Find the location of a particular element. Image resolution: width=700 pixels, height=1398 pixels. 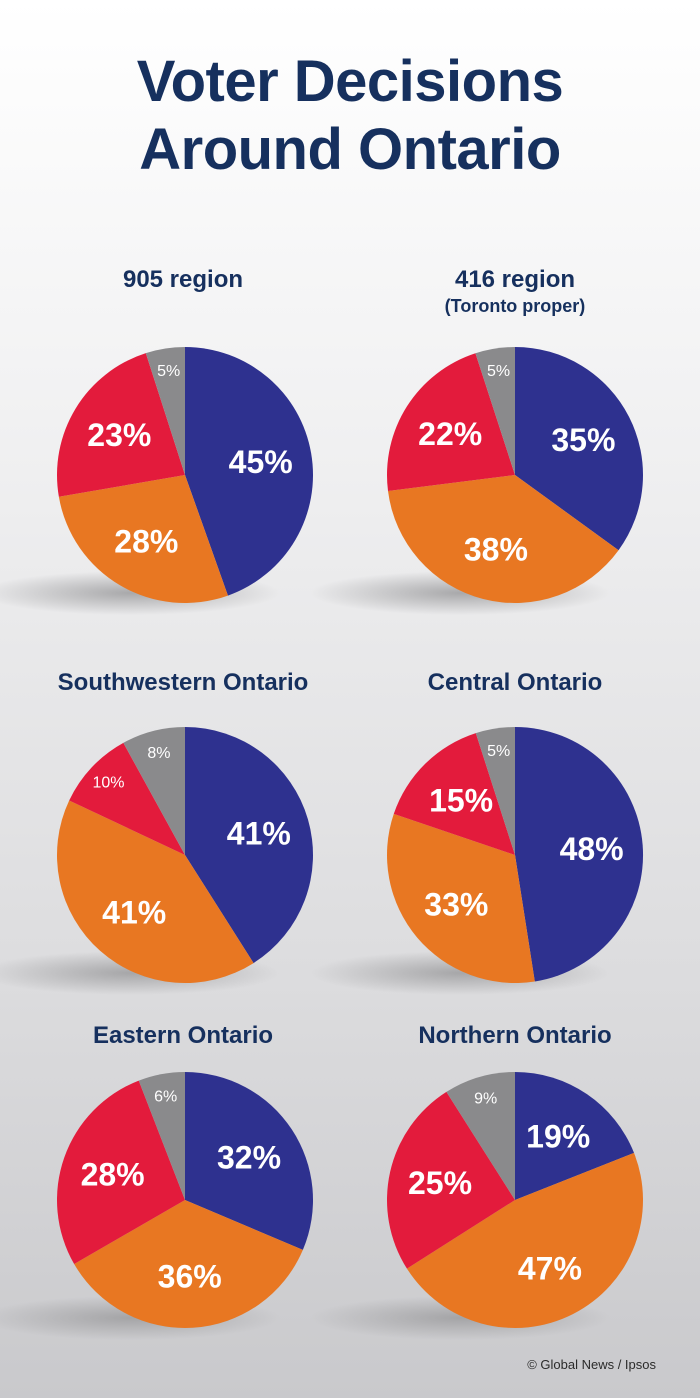

pie-slice-label: 25% is located at coordinates (440, 1183).